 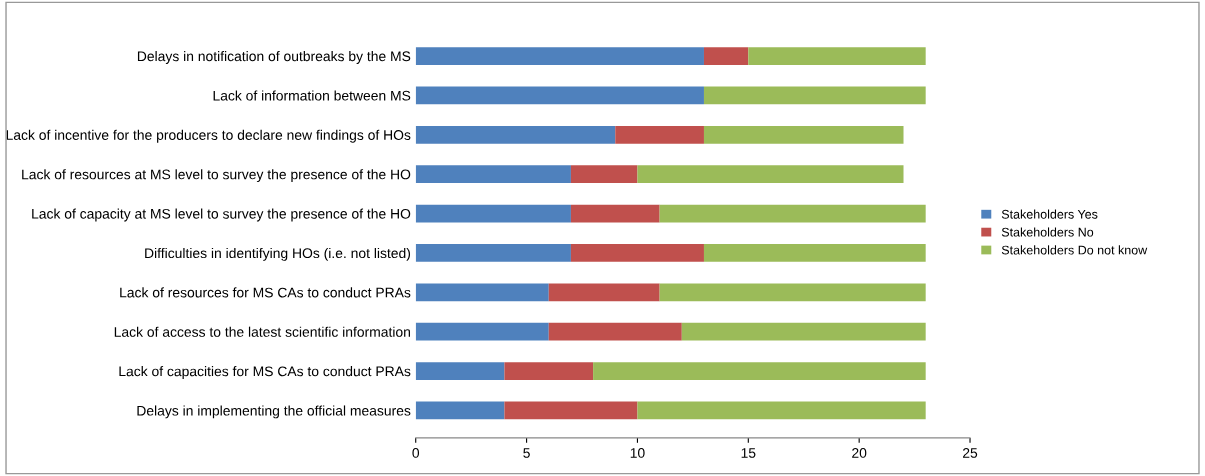 I want to click on y-tick-label: Lack of capacities for MS CAs to conduct PRAs, so click(x=265, y=372).